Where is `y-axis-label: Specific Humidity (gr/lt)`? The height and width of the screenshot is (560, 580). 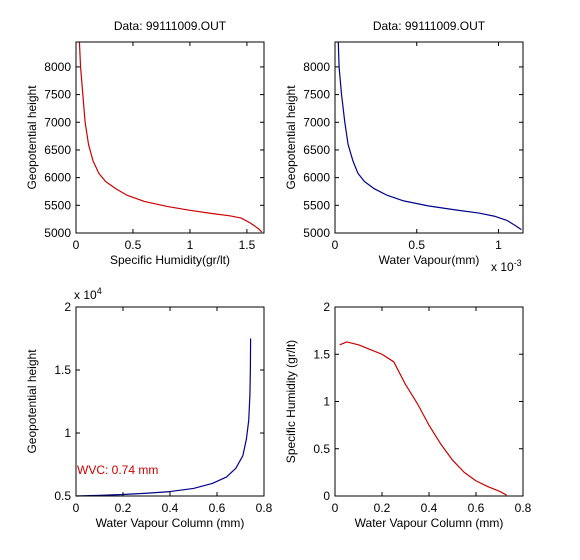
y-axis-label: Specific Humidity (gr/lt) is located at coordinates (291, 401).